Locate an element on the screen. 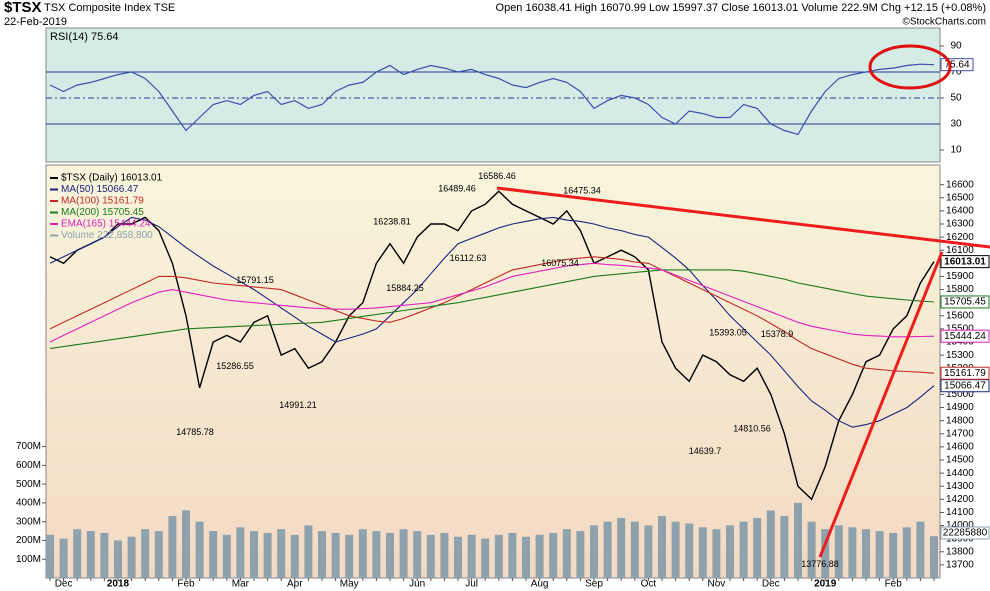 The height and width of the screenshot is (591, 990). y2-tick-label: 600M is located at coordinates (28, 465).